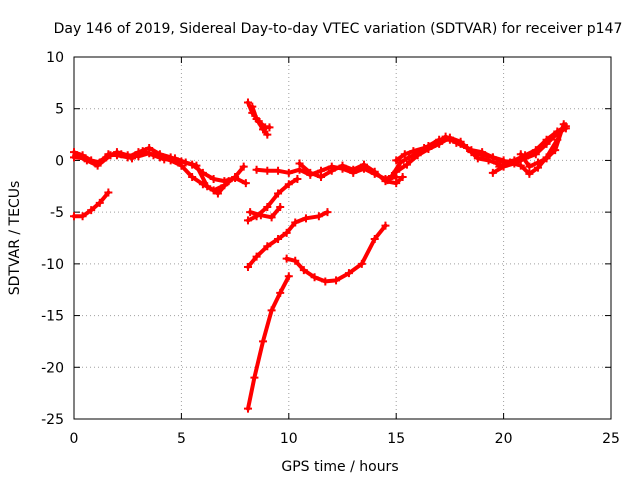 The image size is (640, 480). I want to click on series-line-steep-8h, so click(268, 342).